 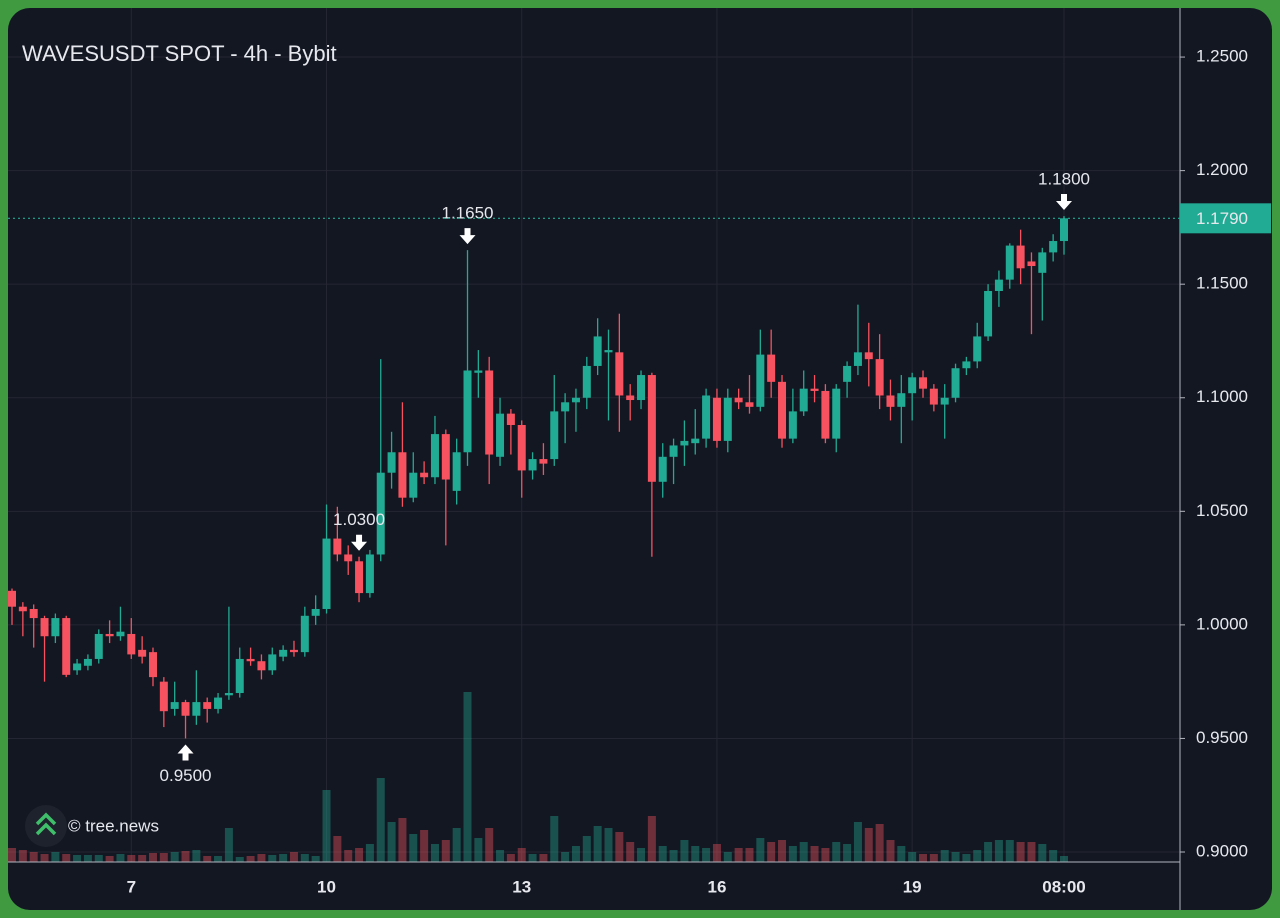 I want to click on annotation-arrow, so click(x=185, y=752).